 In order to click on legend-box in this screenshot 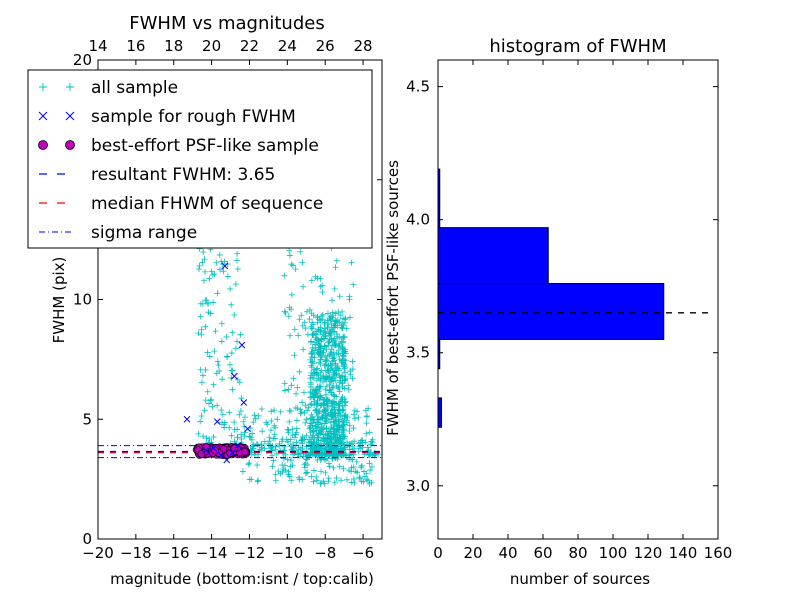, I will do `click(200, 159)`.